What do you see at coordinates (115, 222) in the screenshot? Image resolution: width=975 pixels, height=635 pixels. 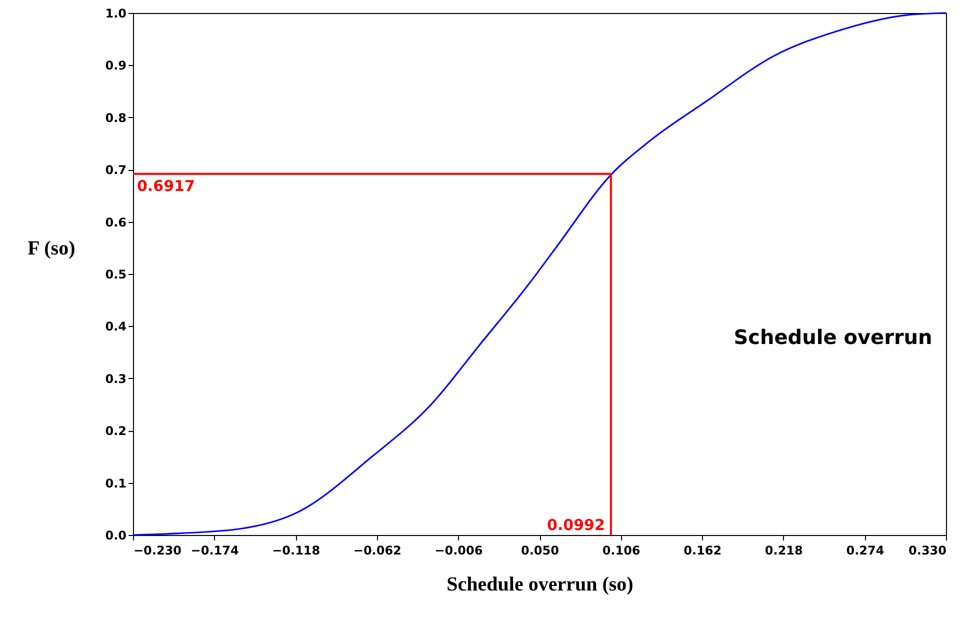 I see `y-tick-label: 0.6` at bounding box center [115, 222].